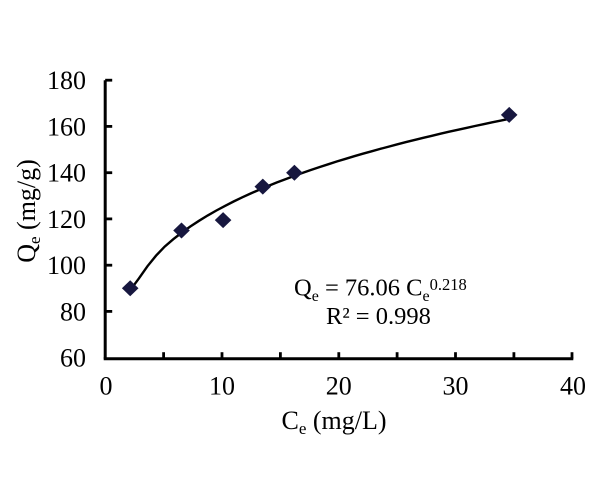  Describe the element at coordinates (73, 311) in the screenshot. I see `svg-text: 80` at that location.